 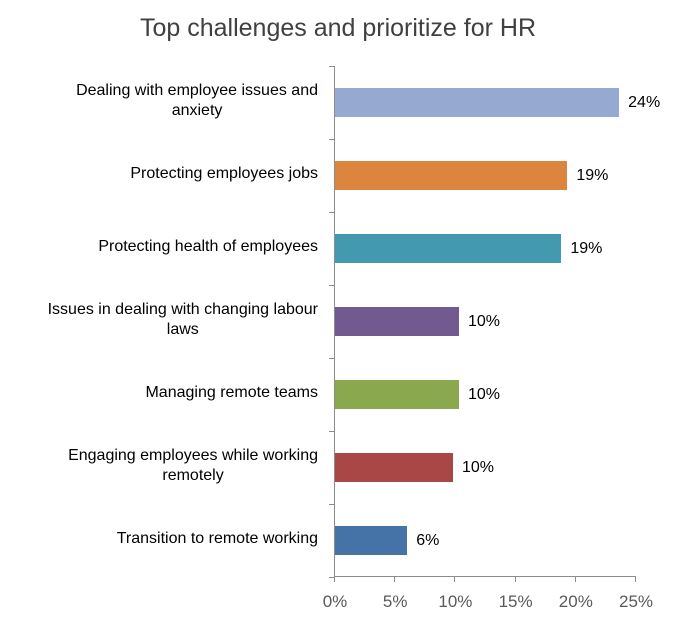 I want to click on category-label: Dealing with employee issues and anxiety, so click(x=159, y=101).